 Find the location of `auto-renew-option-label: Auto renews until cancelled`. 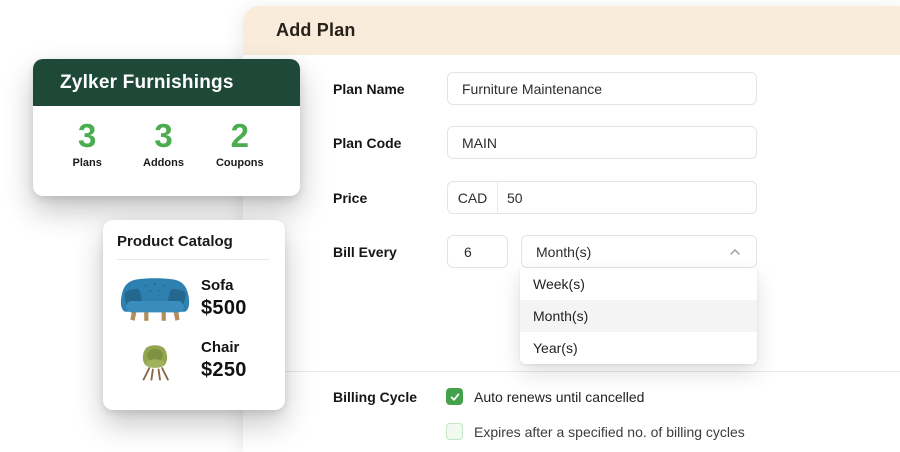

auto-renew-option-label: Auto renews until cancelled is located at coordinates (559, 396).